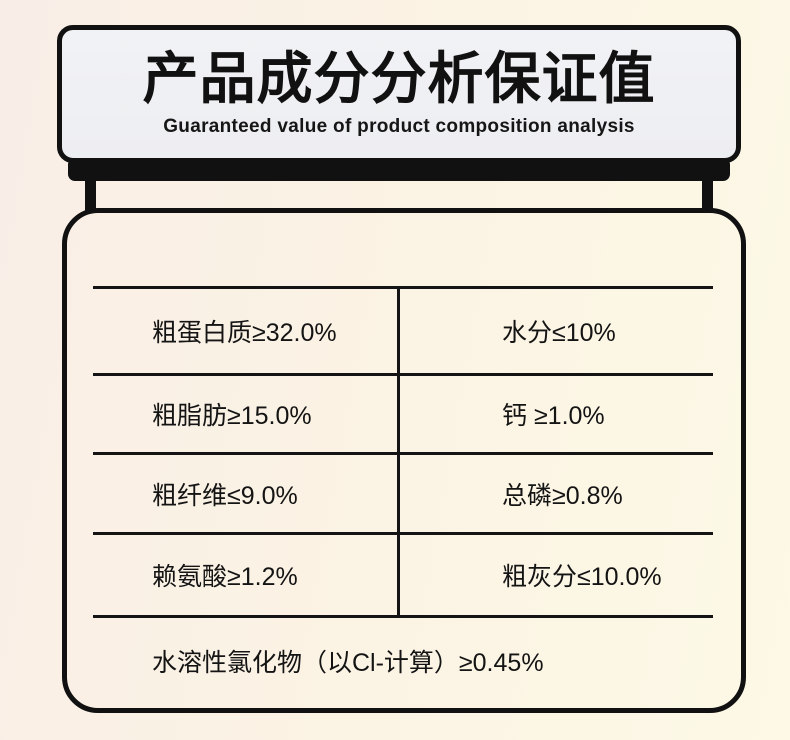 The height and width of the screenshot is (740, 790). What do you see at coordinates (246, 415) in the screenshot?
I see `table-cell-crude-fat: 粗脂肪≥15.0%` at bounding box center [246, 415].